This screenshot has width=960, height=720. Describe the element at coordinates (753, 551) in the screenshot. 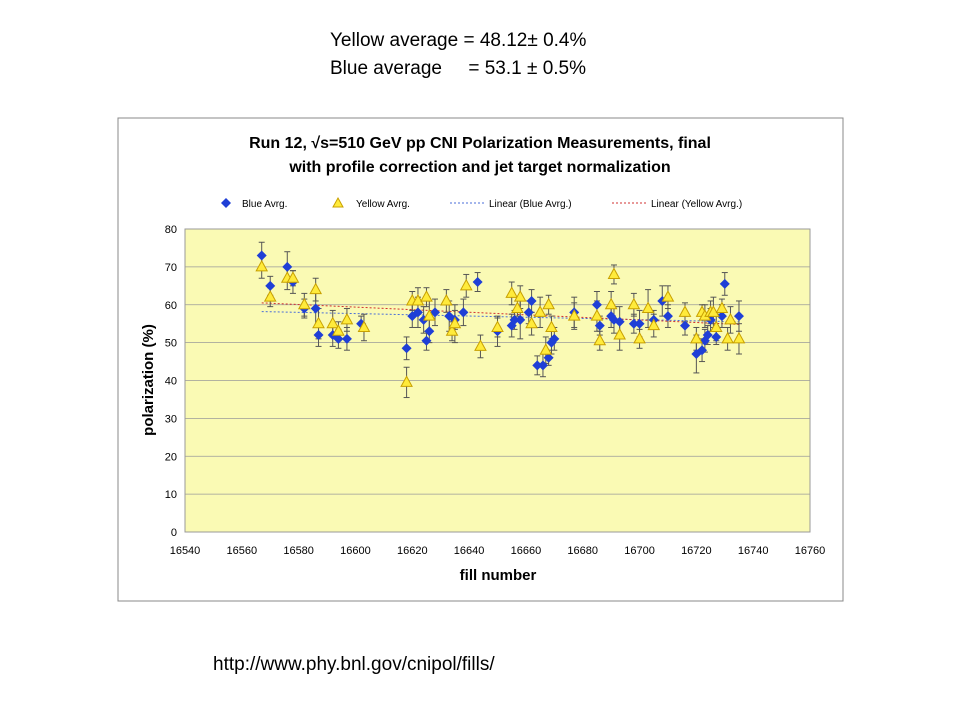

I see `x-tick-label: 16740` at that location.